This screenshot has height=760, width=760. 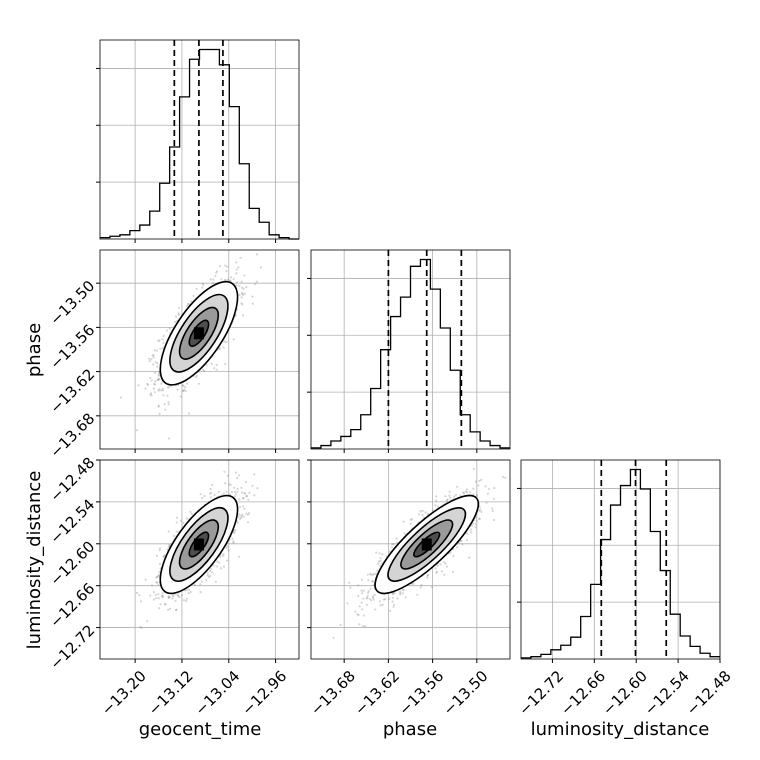 What do you see at coordinates (620, 729) in the screenshot?
I see `x-axis-label: luminosity_distance` at bounding box center [620, 729].